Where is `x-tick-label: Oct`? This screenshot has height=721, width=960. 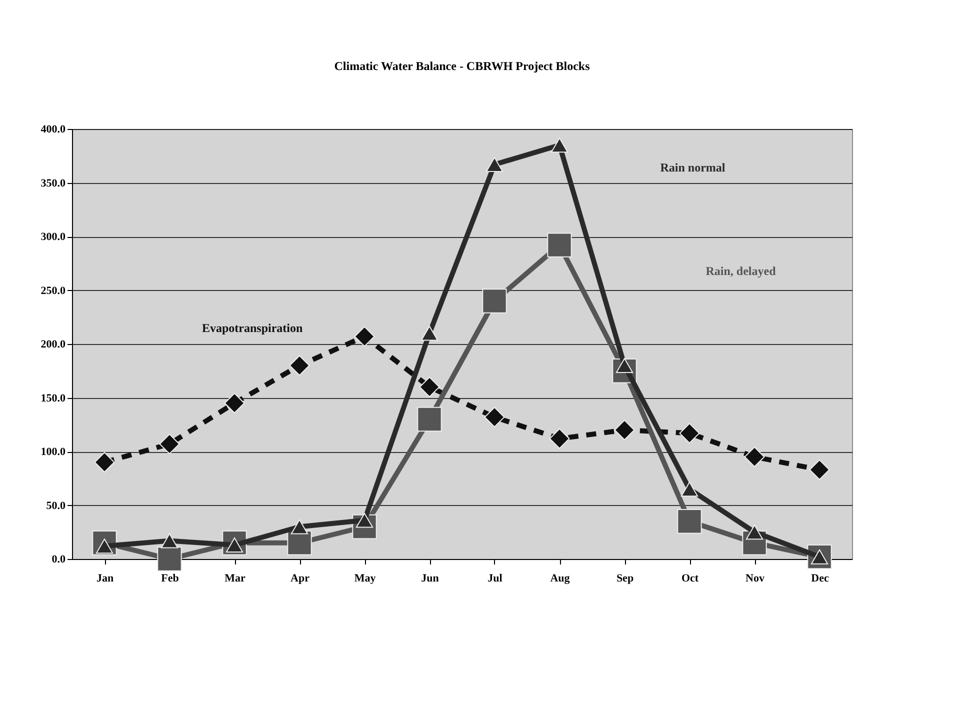
x-tick-label: Oct is located at coordinates (690, 578).